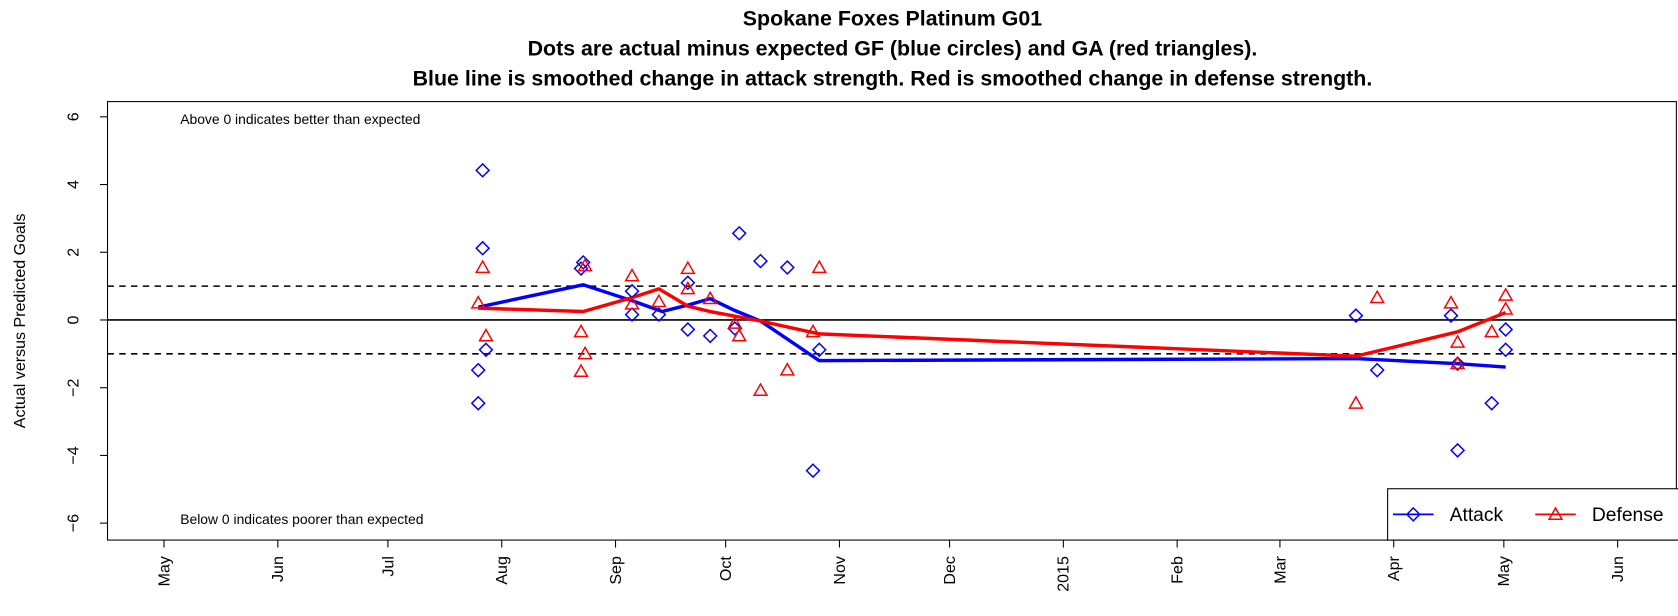  I want to click on y-tick-label: −6, so click(74, 523).